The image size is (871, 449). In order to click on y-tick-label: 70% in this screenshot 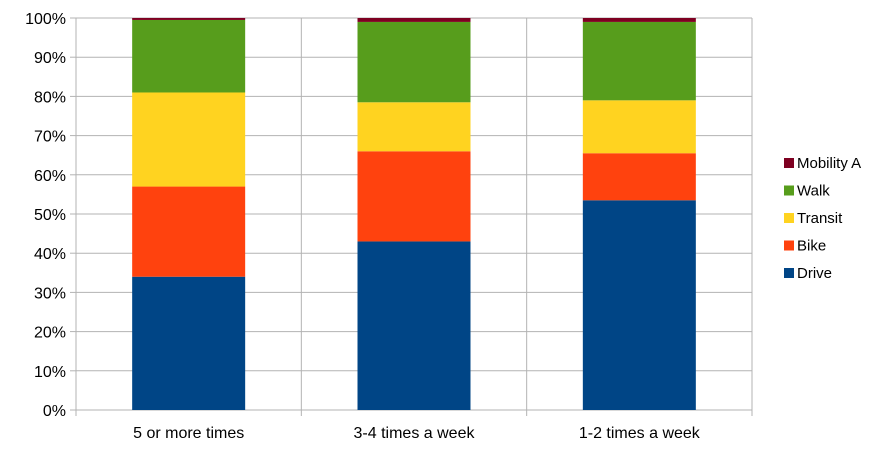, I will do `click(50, 137)`.